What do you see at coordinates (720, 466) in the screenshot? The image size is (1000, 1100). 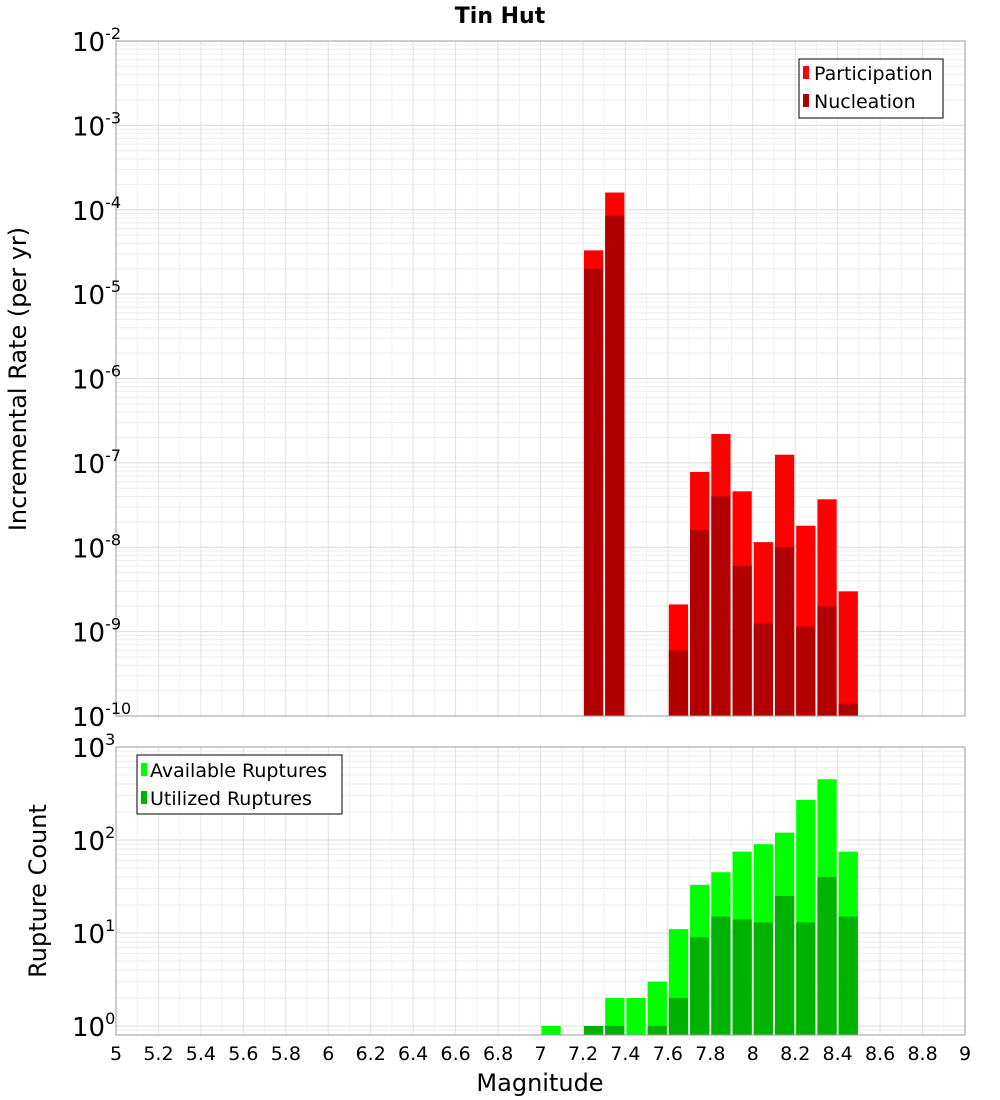 I see `top-nucleation-bars` at bounding box center [720, 466].